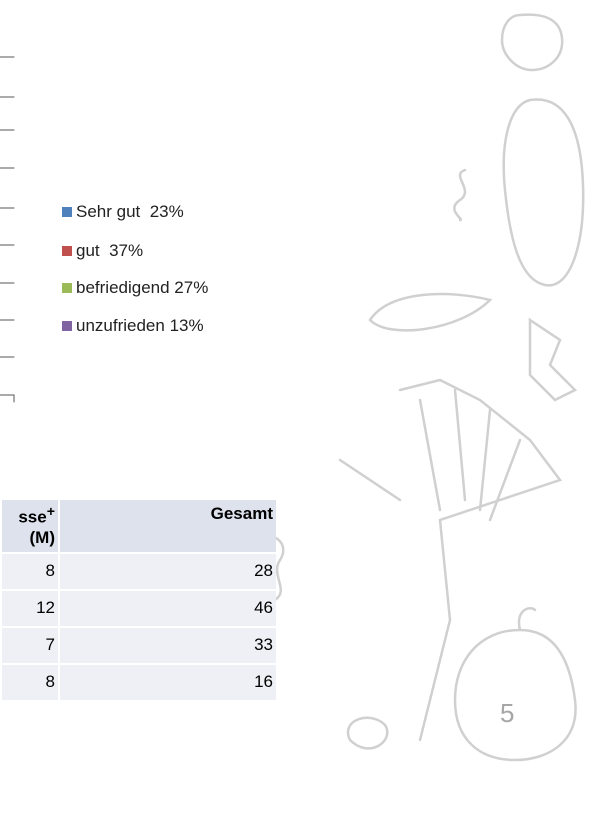 Image resolution: width=595 pixels, height=821 pixels. I want to click on header-text: (M), so click(42, 537).